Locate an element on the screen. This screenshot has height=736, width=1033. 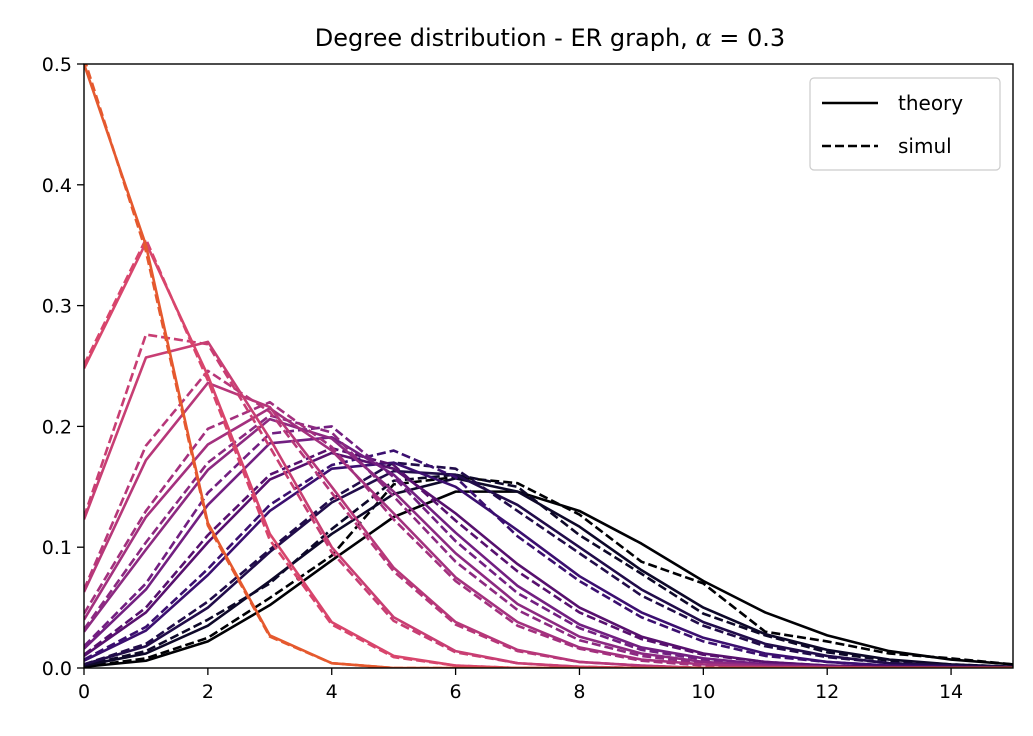
y-tick-label: 0.0 is located at coordinates (57, 669).